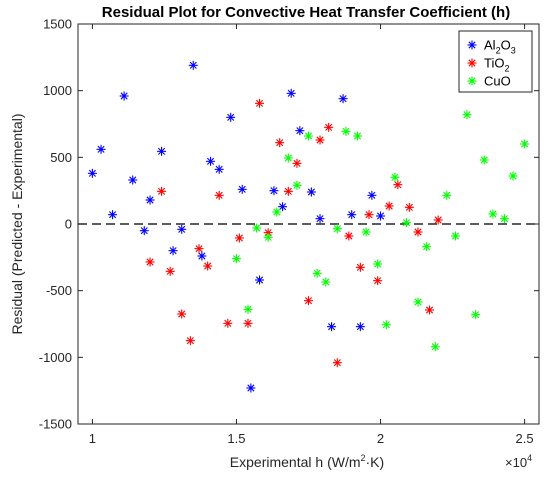 This screenshot has height=478, width=550. Describe the element at coordinates (375, 462) in the screenshot. I see `x-axis-title-tail: ·K)` at that location.